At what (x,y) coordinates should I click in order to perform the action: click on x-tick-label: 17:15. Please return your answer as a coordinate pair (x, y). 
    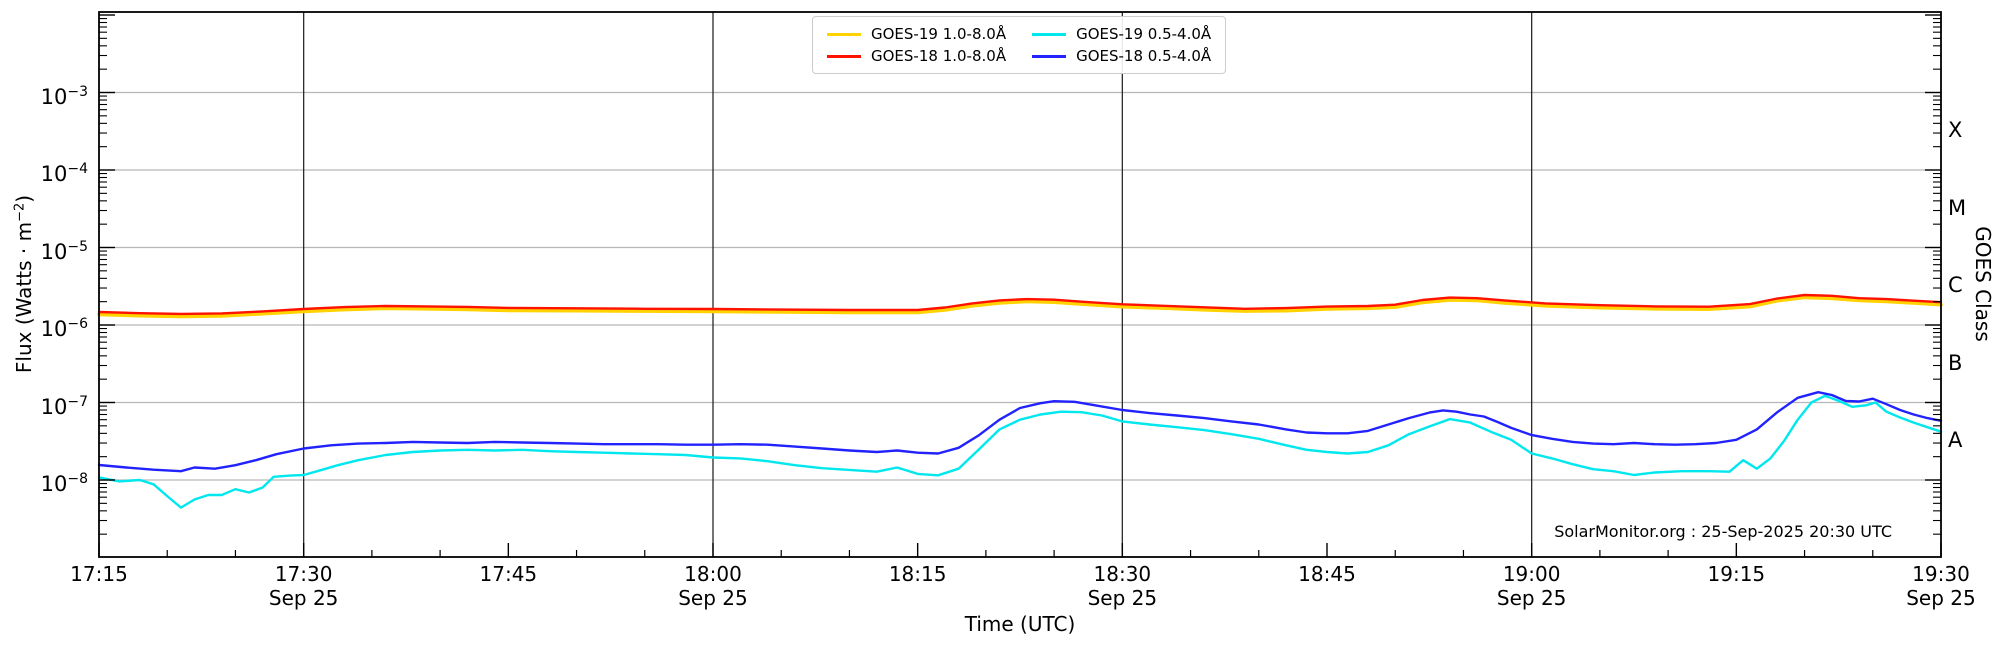
    Looking at the image, I should click on (99, 574).